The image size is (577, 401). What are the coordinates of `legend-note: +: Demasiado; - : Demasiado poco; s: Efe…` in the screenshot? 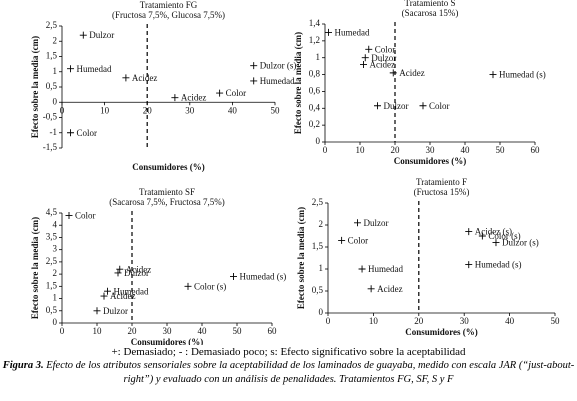 It's located at (288, 352).